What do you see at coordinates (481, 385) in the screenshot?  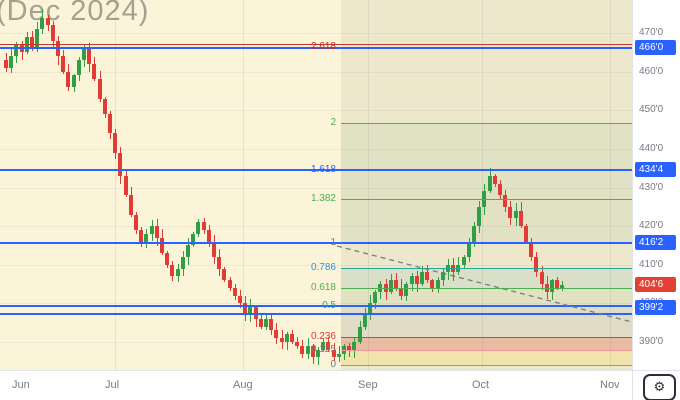 I see `month-label: Oct` at bounding box center [481, 385].